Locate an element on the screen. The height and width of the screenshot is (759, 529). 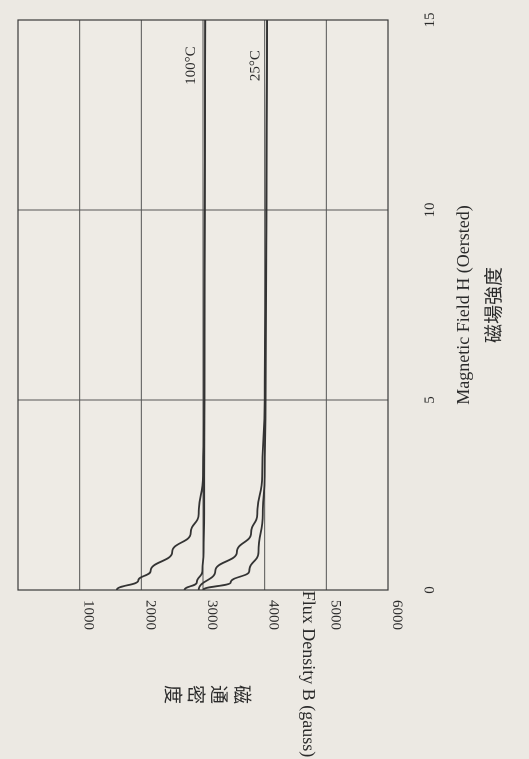
x-tick-label: 15 is located at coordinates (430, 20).